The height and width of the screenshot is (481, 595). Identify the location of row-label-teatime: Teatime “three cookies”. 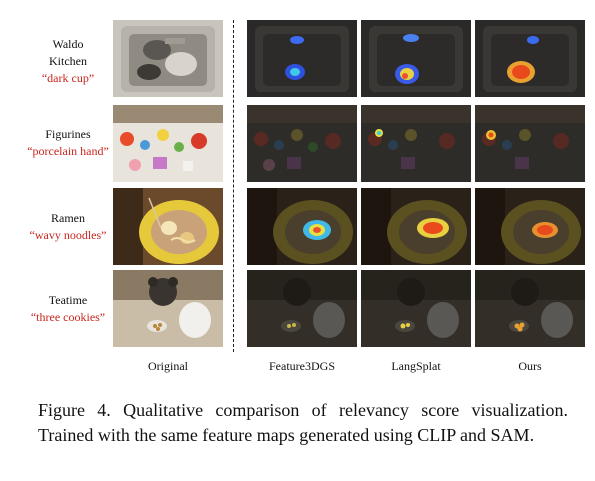
(68, 309).